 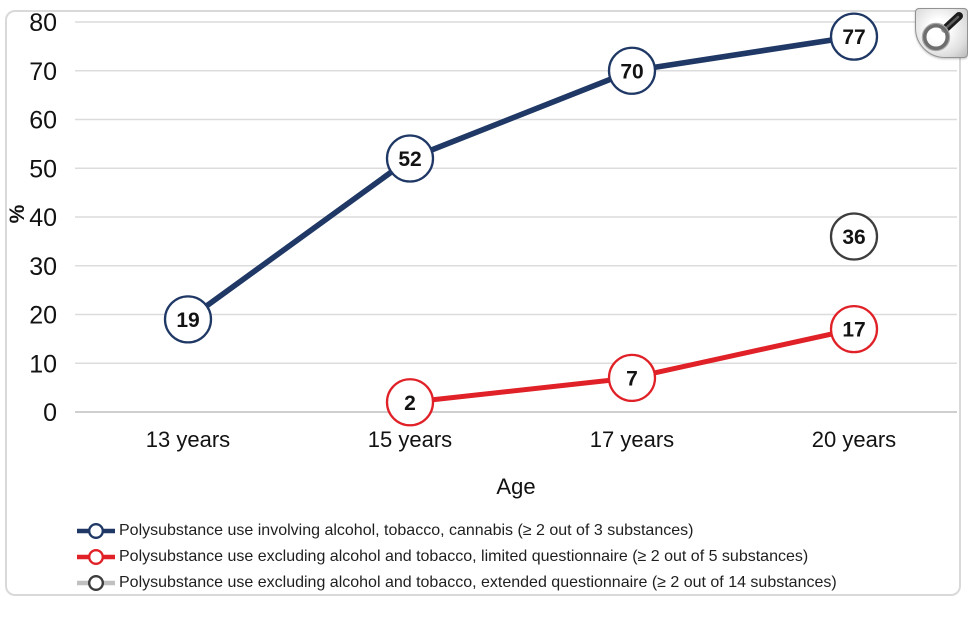 What do you see at coordinates (17, 214) in the screenshot?
I see `y-axis-title: %` at bounding box center [17, 214].